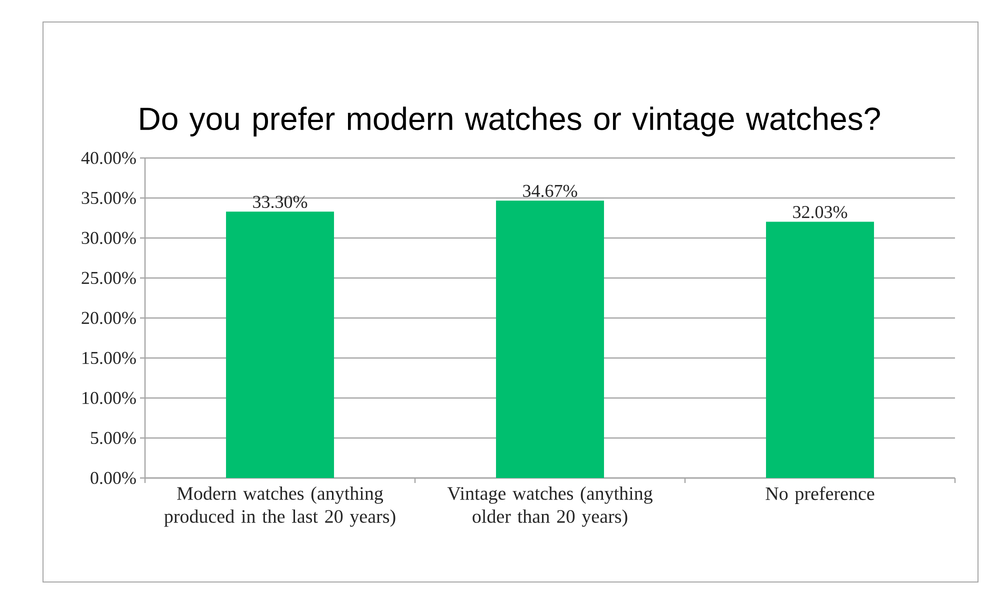 This screenshot has width=1000, height=612. I want to click on x-tick-label: Modern watches (anything produced in the last 20 years), so click(280, 506).